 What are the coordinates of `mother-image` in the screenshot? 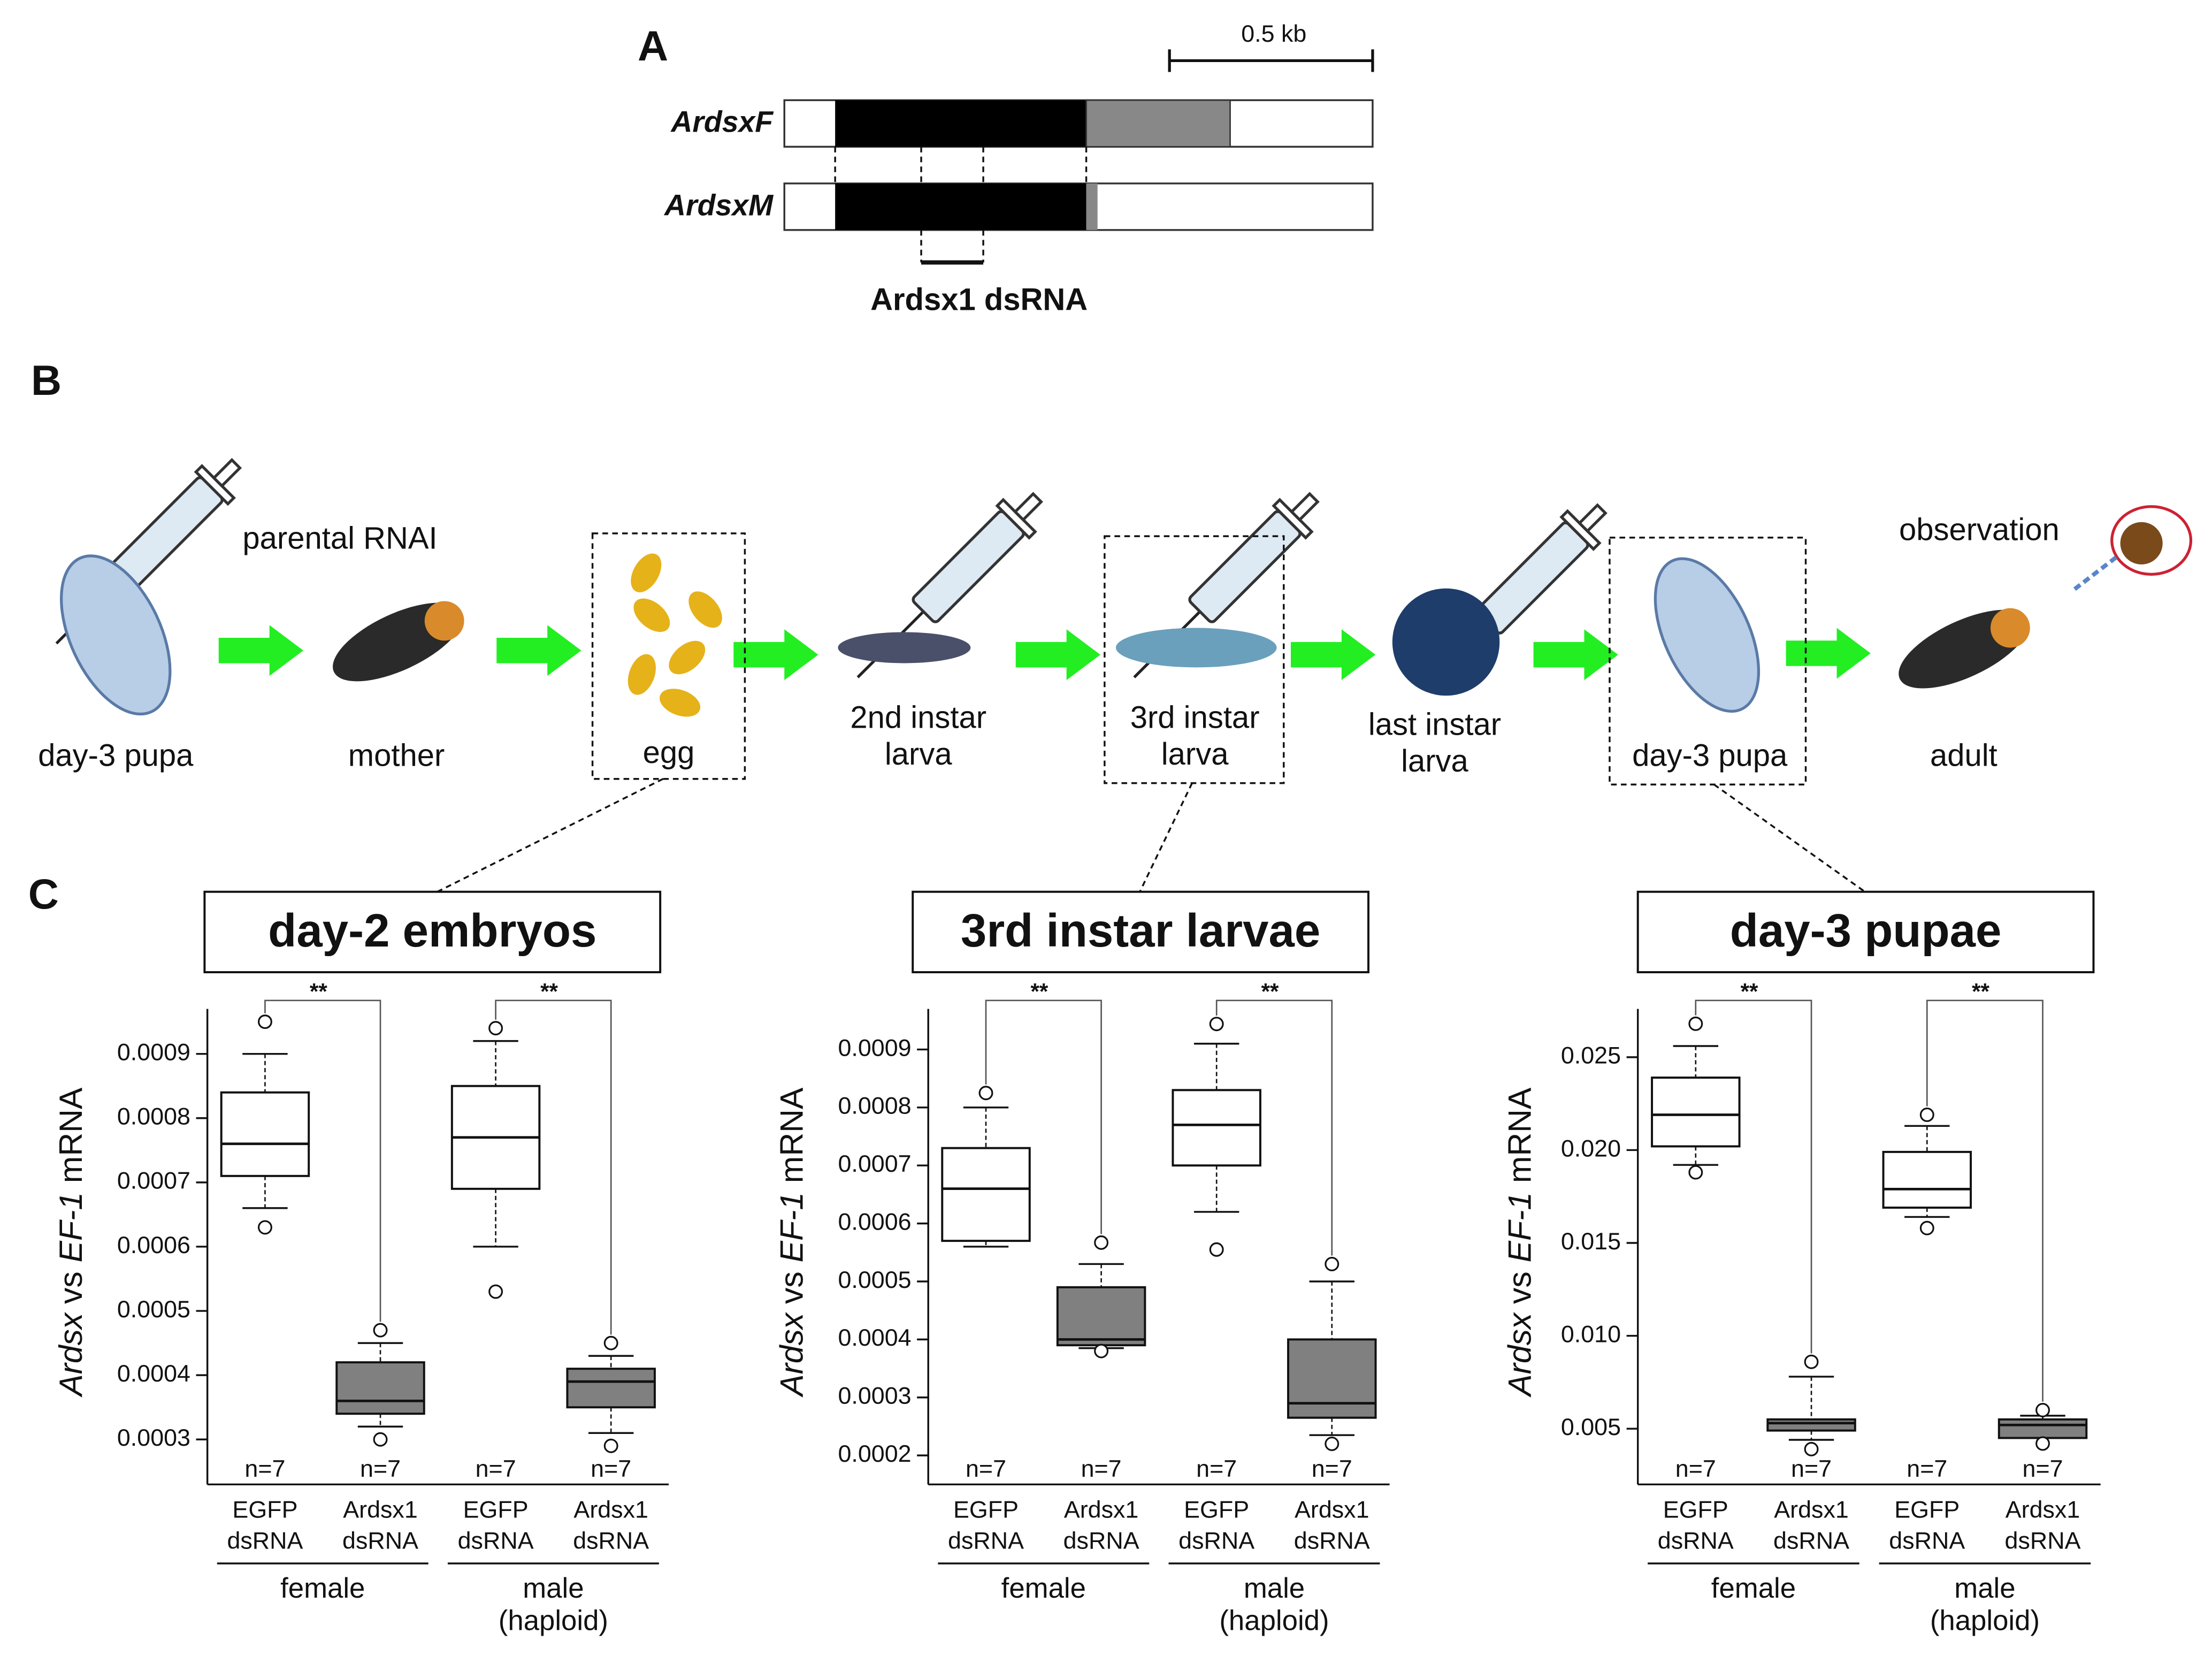 It's located at (444, 621).